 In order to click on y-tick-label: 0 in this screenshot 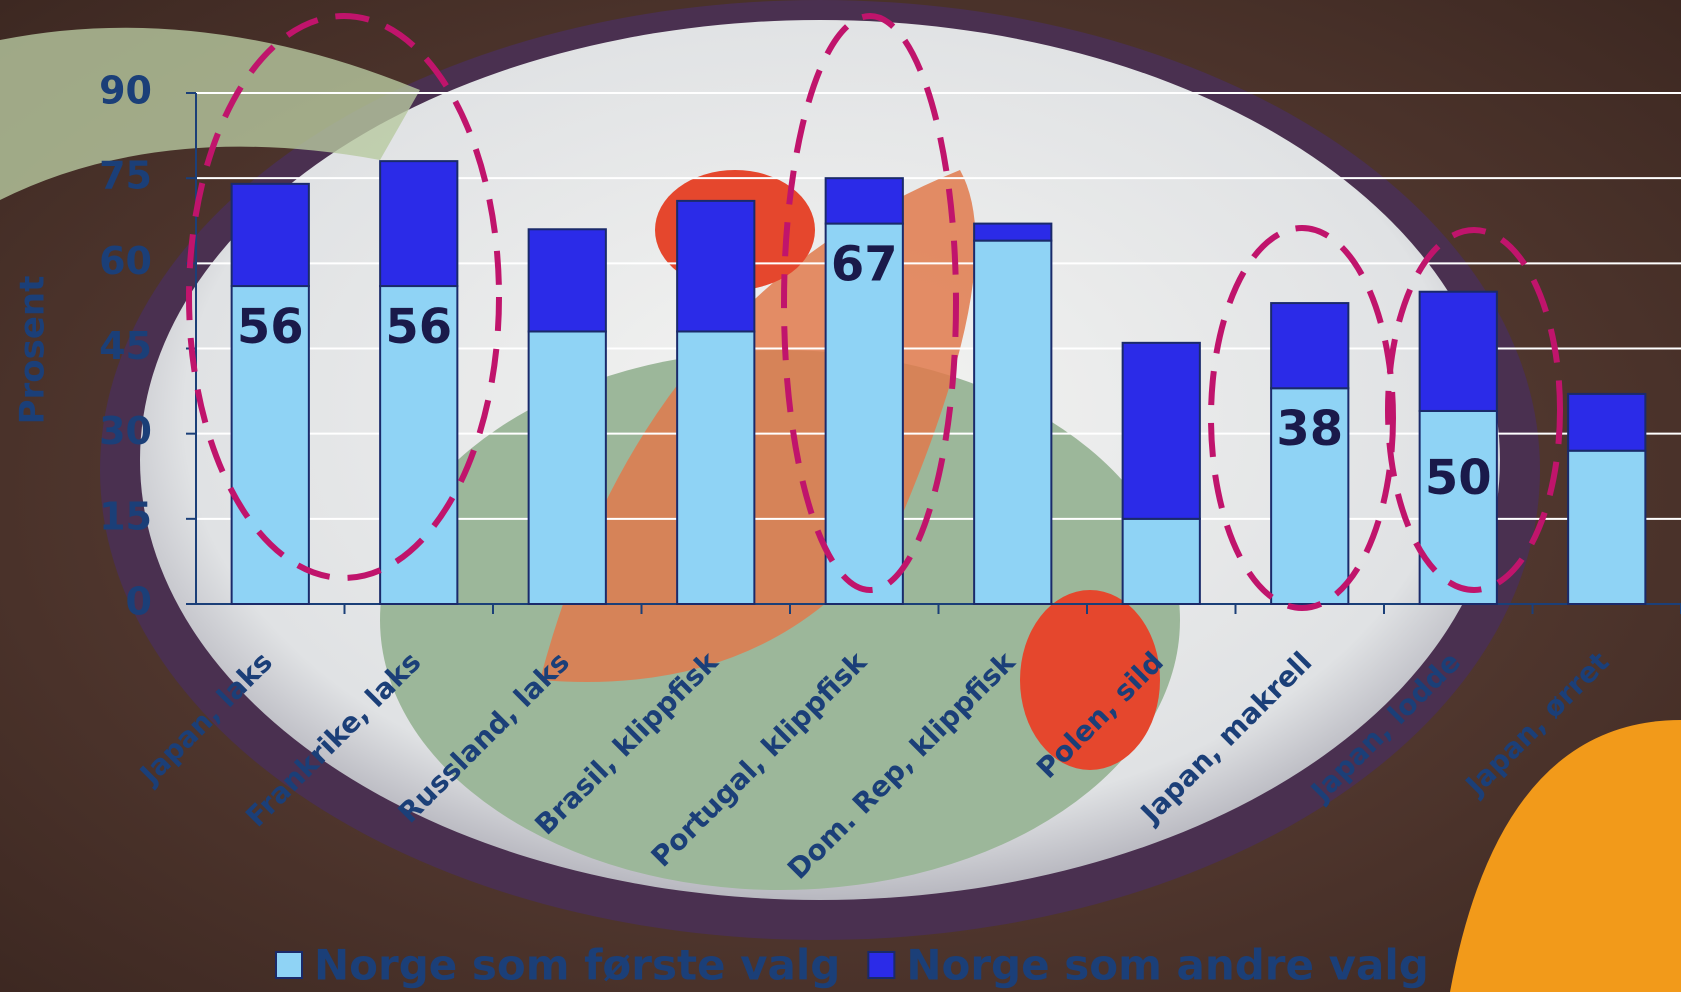, I will do `click(139, 602)`.